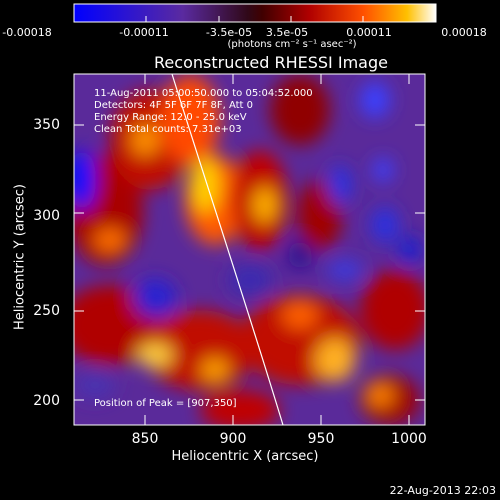 The height and width of the screenshot is (500, 500). What do you see at coordinates (27, 32) in the screenshot?
I see `colorbar-tick-label: -0.00018` at bounding box center [27, 32].